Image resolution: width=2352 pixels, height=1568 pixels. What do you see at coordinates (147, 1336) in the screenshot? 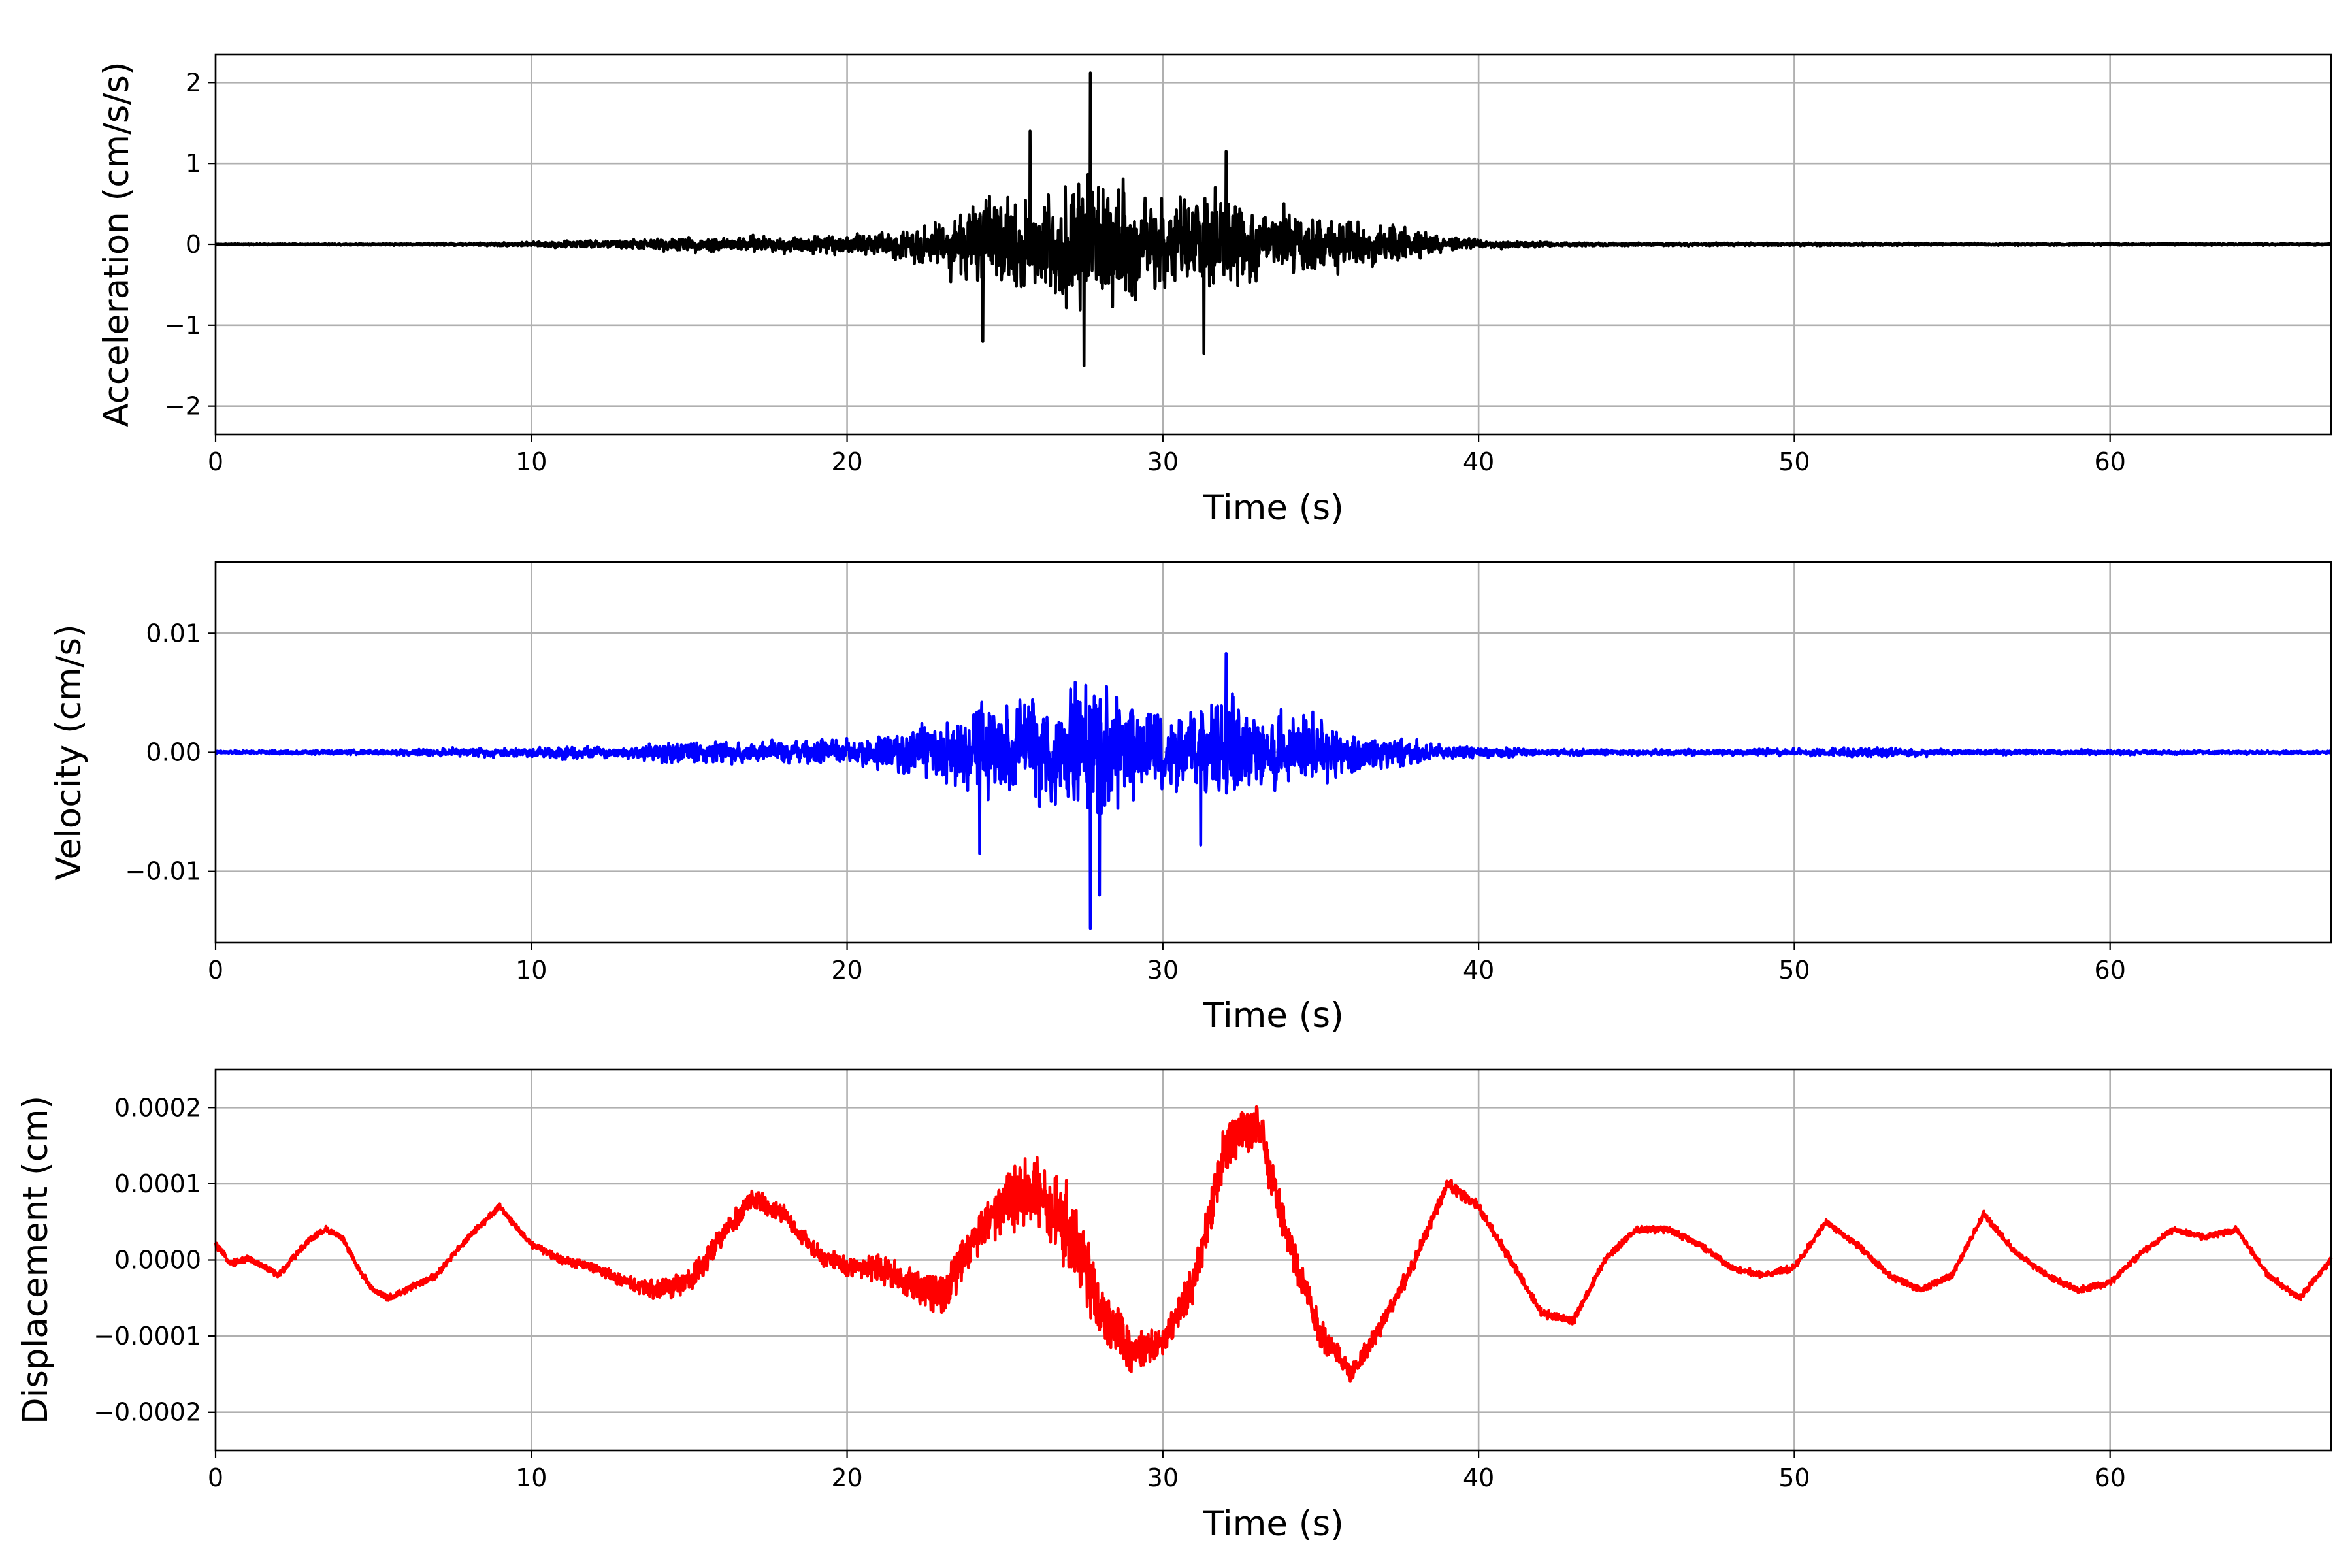
I see `displacement-y-tick-label: −0.0001` at bounding box center [147, 1336].